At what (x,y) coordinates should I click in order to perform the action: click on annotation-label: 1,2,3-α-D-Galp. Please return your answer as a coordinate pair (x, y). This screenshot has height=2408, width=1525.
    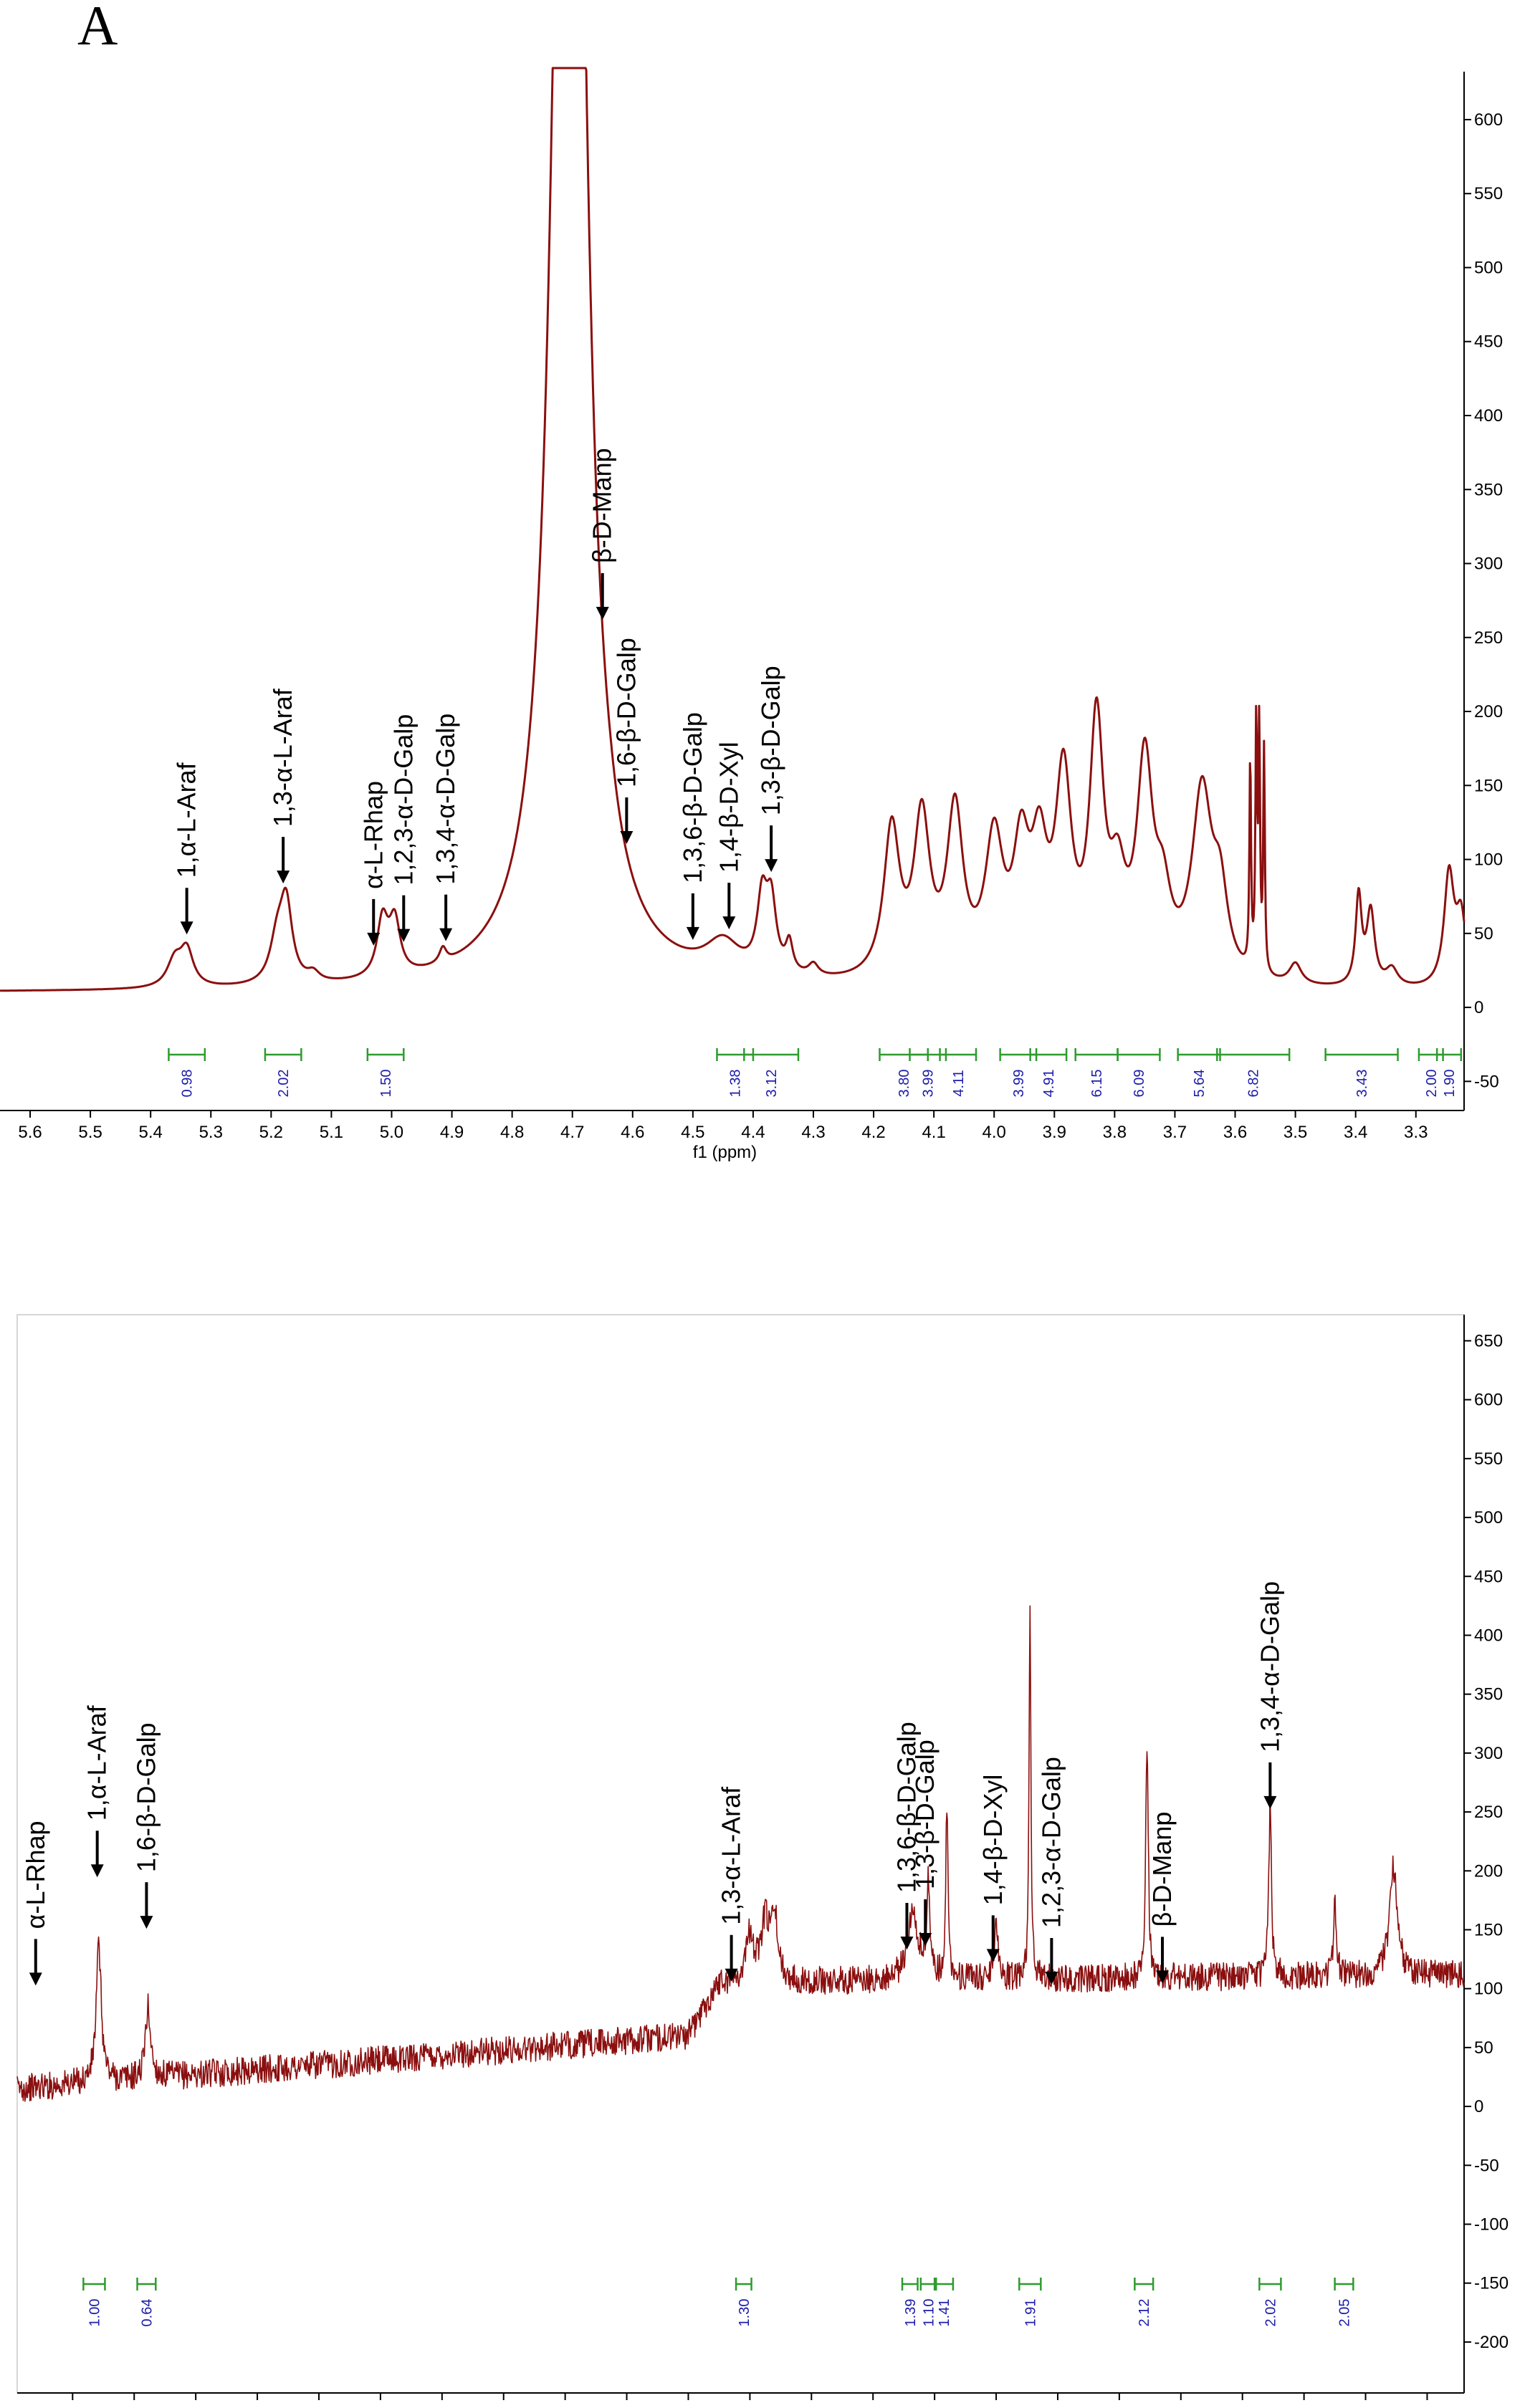
    Looking at the image, I should click on (1051, 1842).